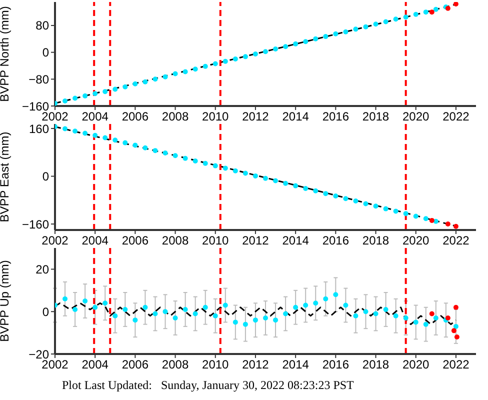 This screenshot has width=488, height=400. I want to click on y-axis-title: BVPP Up (mm), so click(6, 301).